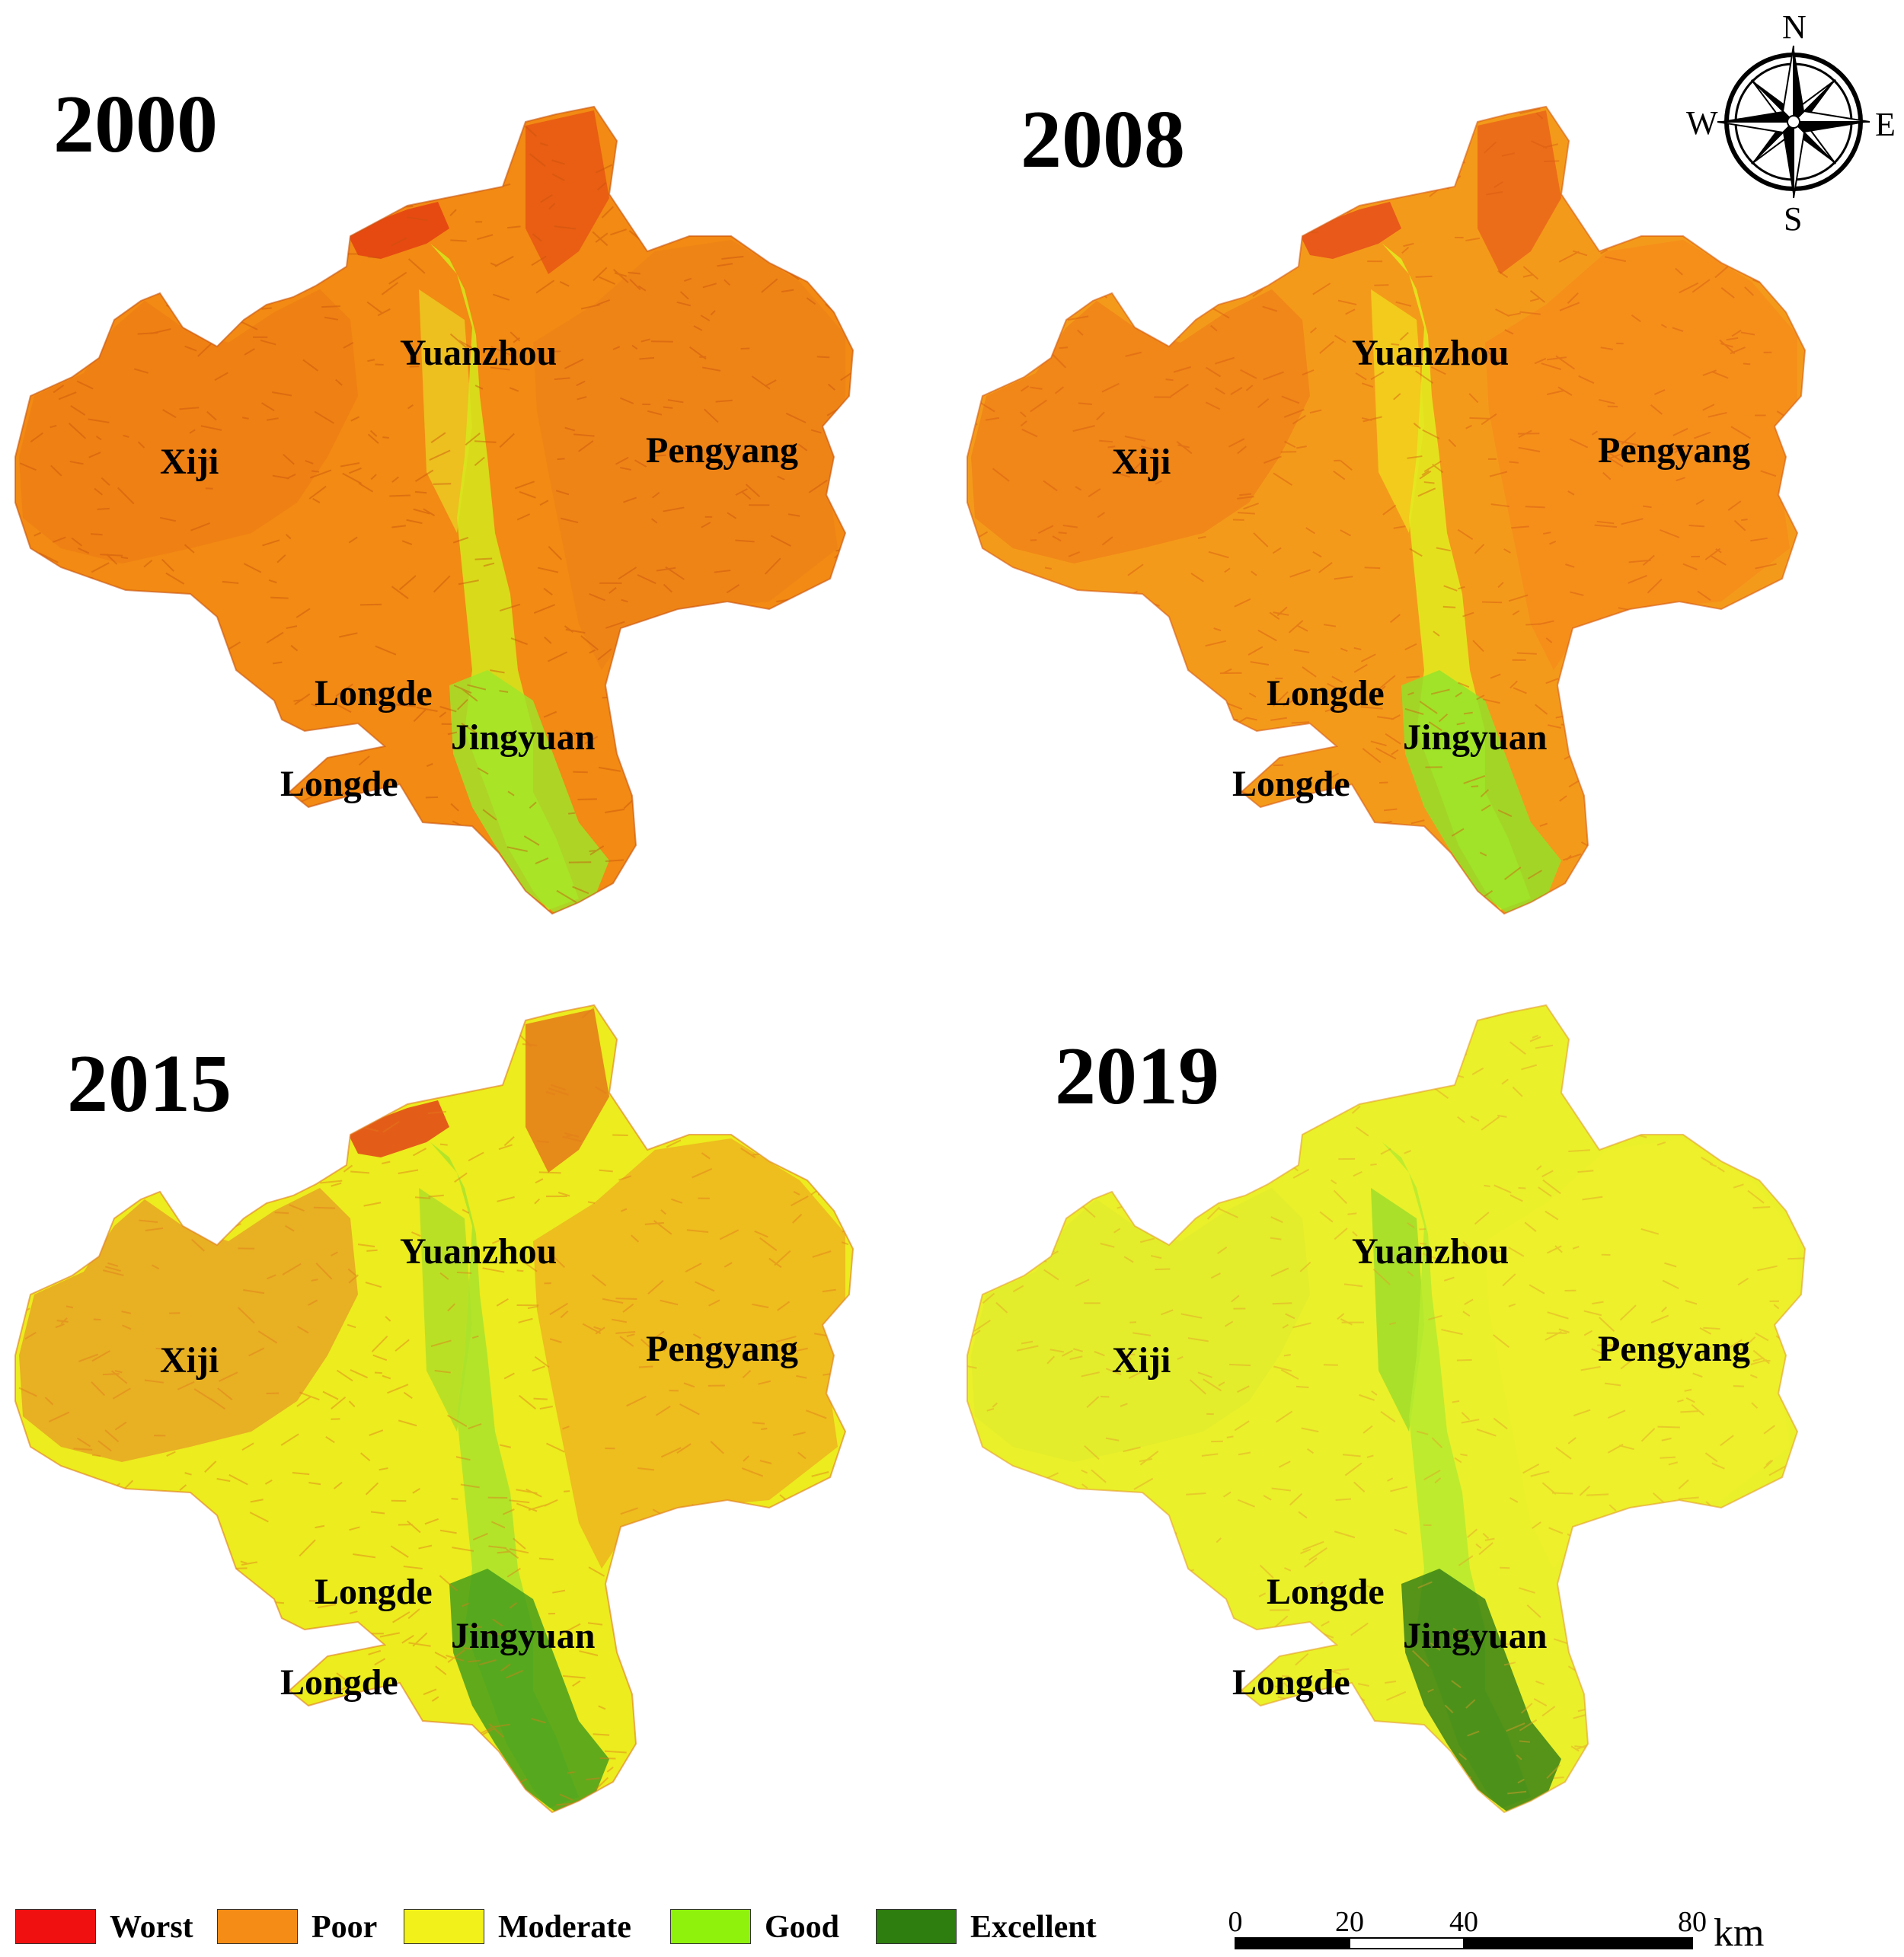  I want to click on year-label: 2008, so click(1103, 139).